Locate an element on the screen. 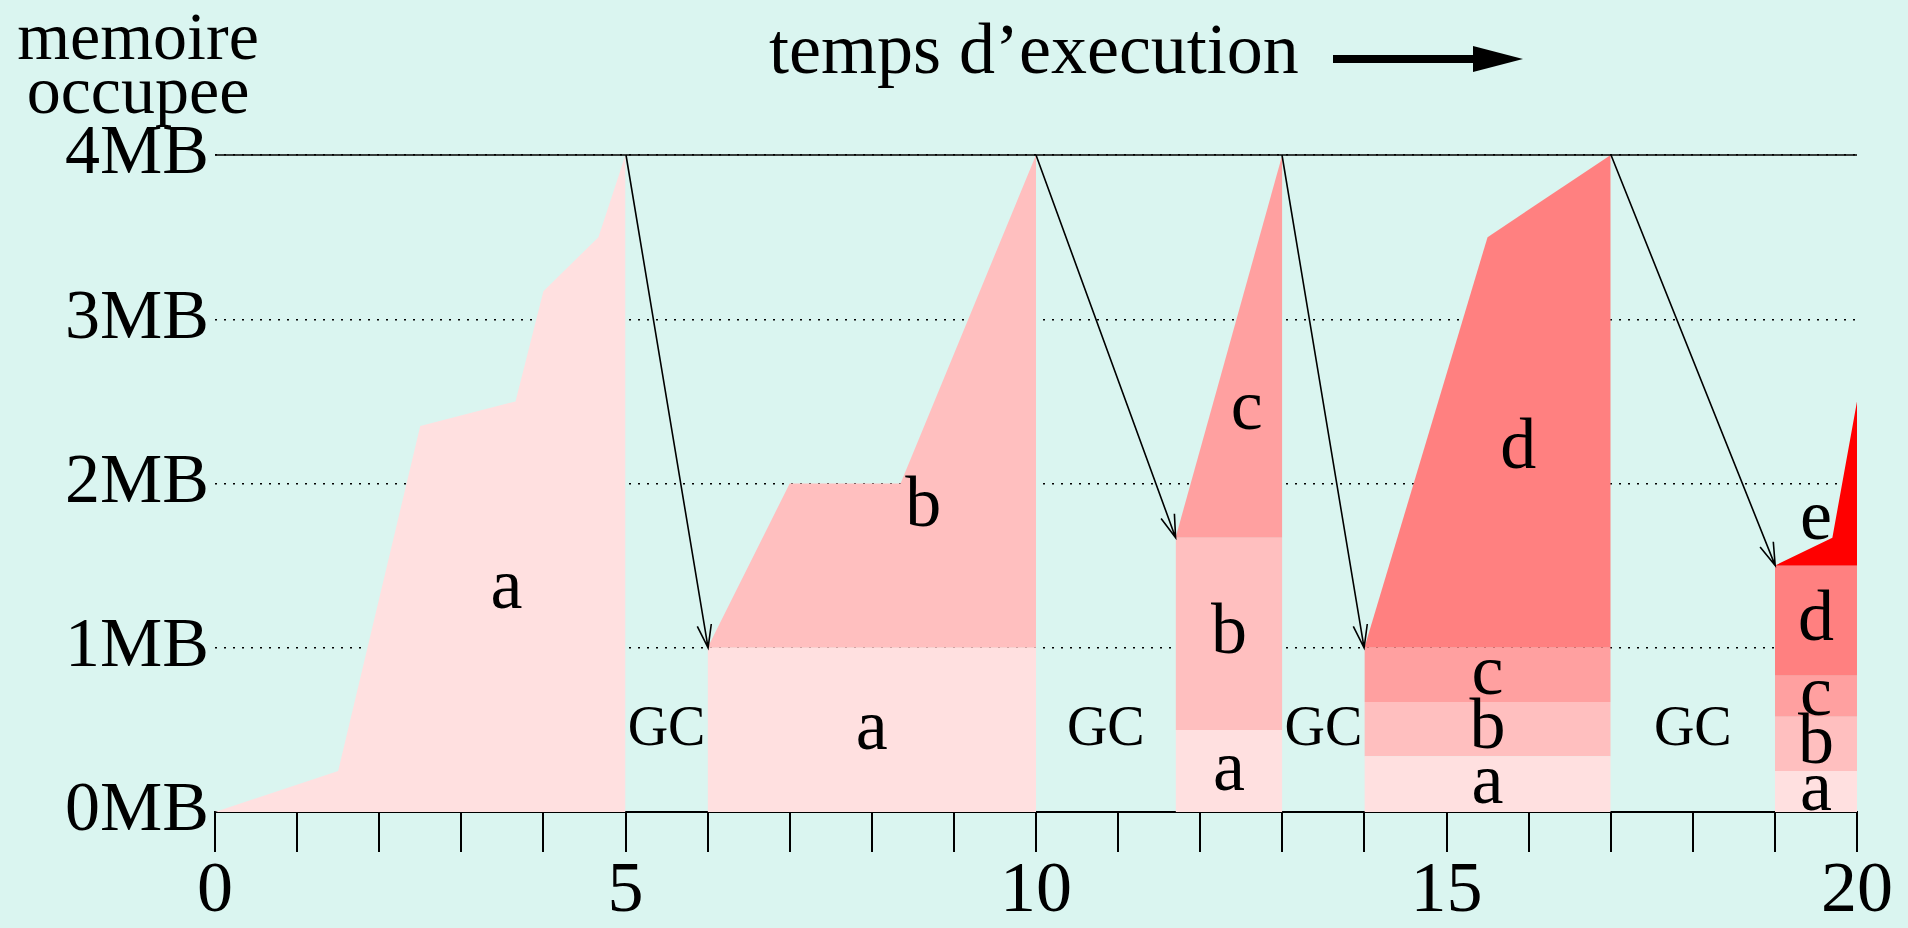  x-axis-title: temps d’execution is located at coordinates (1034, 49).